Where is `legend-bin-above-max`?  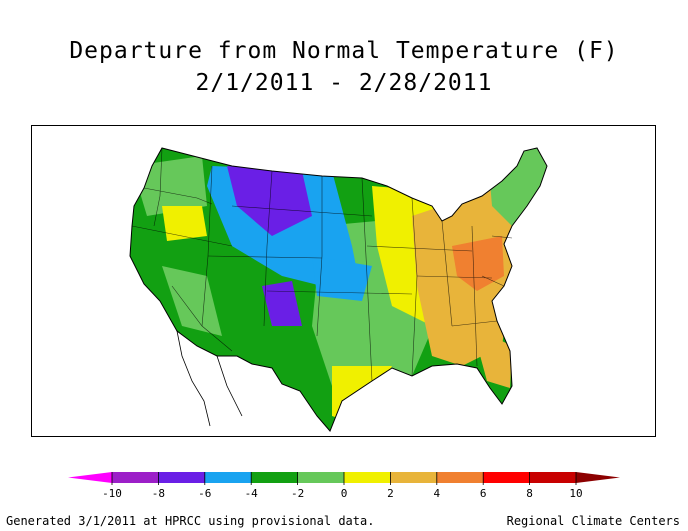
legend-bin-above-max is located at coordinates (598, 477).